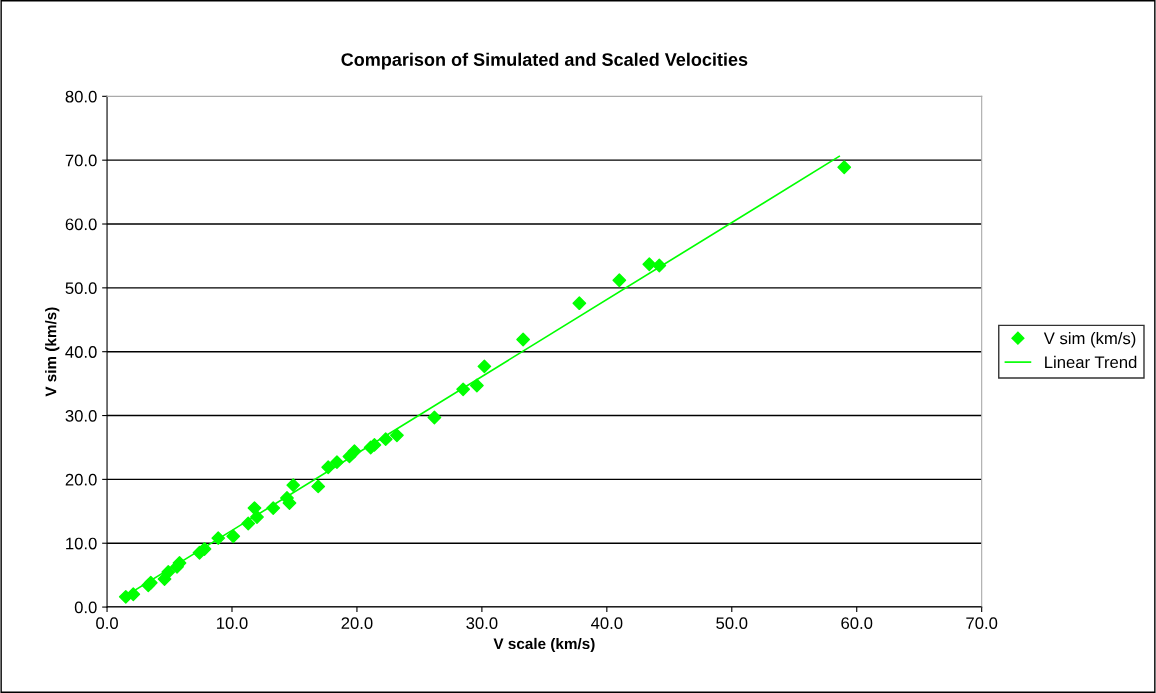 This screenshot has height=693, width=1156. I want to click on y-tick-label: 80.0, so click(81, 96).